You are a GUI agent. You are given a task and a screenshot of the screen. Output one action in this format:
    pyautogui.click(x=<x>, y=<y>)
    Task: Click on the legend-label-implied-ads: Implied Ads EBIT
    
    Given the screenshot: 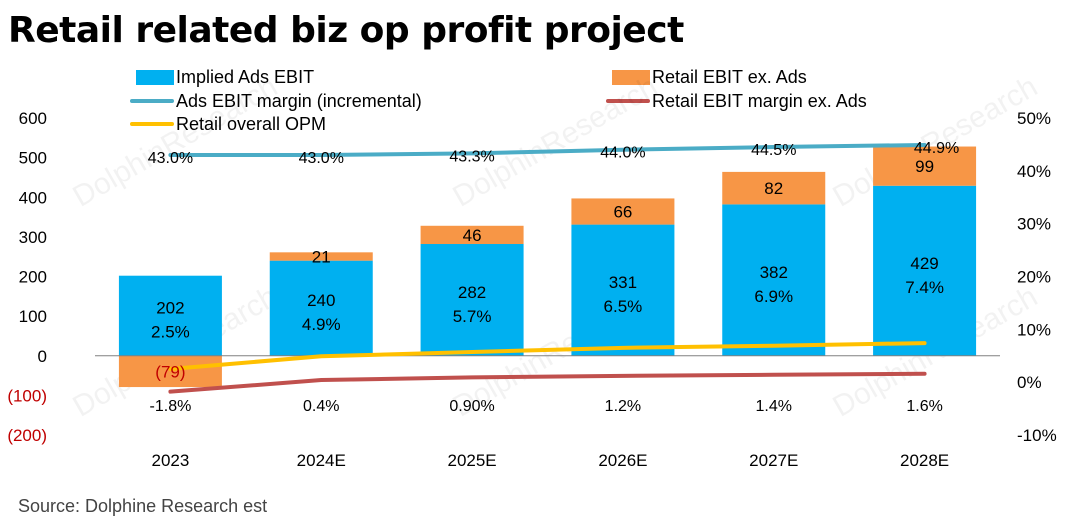 What is the action you would take?
    pyautogui.click(x=245, y=76)
    